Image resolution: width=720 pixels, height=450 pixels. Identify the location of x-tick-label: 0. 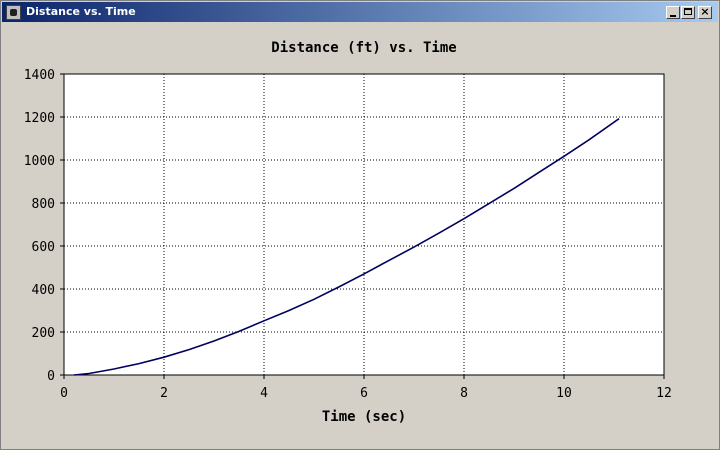
(64, 393).